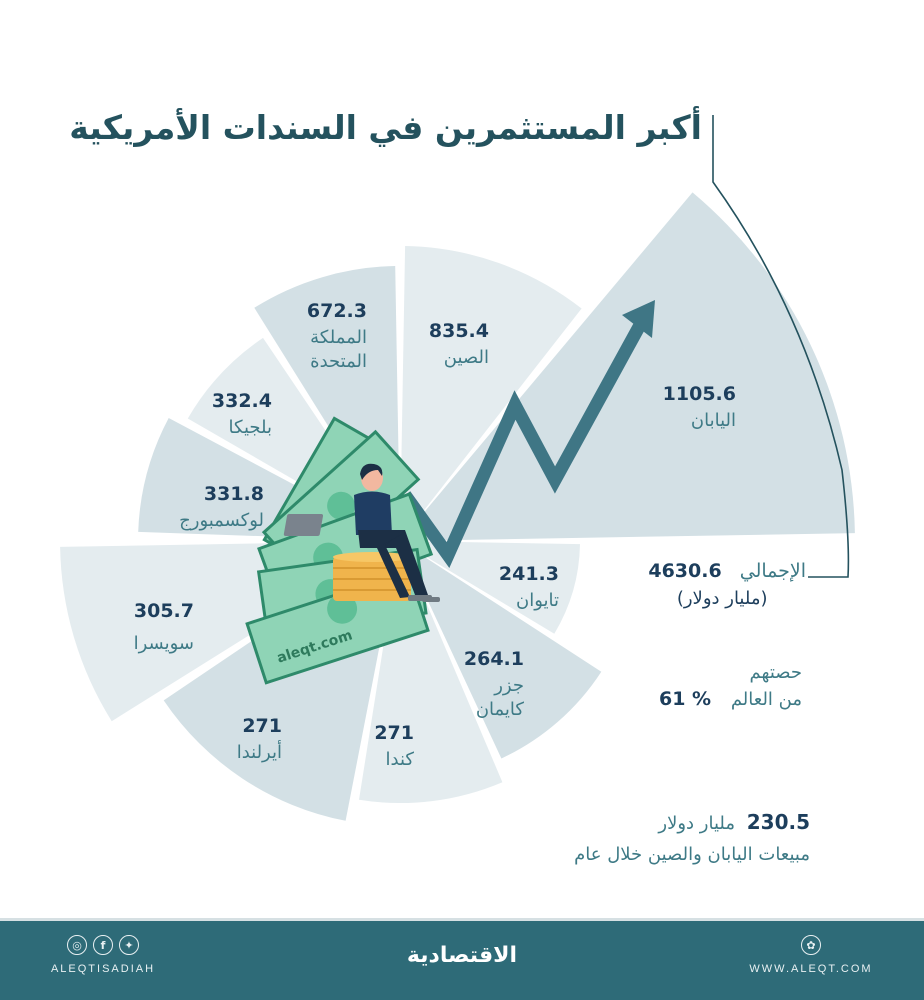 The image size is (924, 1000). What do you see at coordinates (462, 955) in the screenshot?
I see `brand-logo: الاقتصادية` at bounding box center [462, 955].